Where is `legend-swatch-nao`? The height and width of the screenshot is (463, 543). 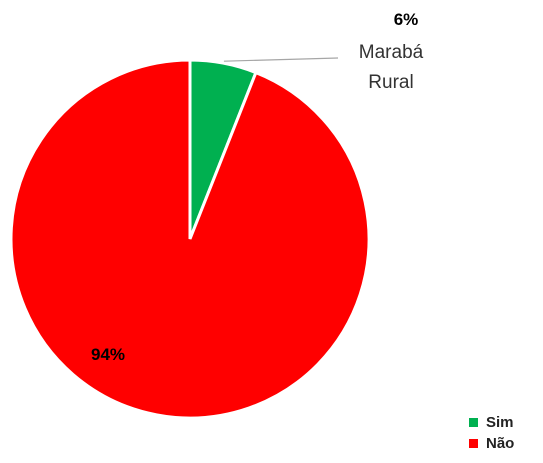 legend-swatch-nao is located at coordinates (473, 443).